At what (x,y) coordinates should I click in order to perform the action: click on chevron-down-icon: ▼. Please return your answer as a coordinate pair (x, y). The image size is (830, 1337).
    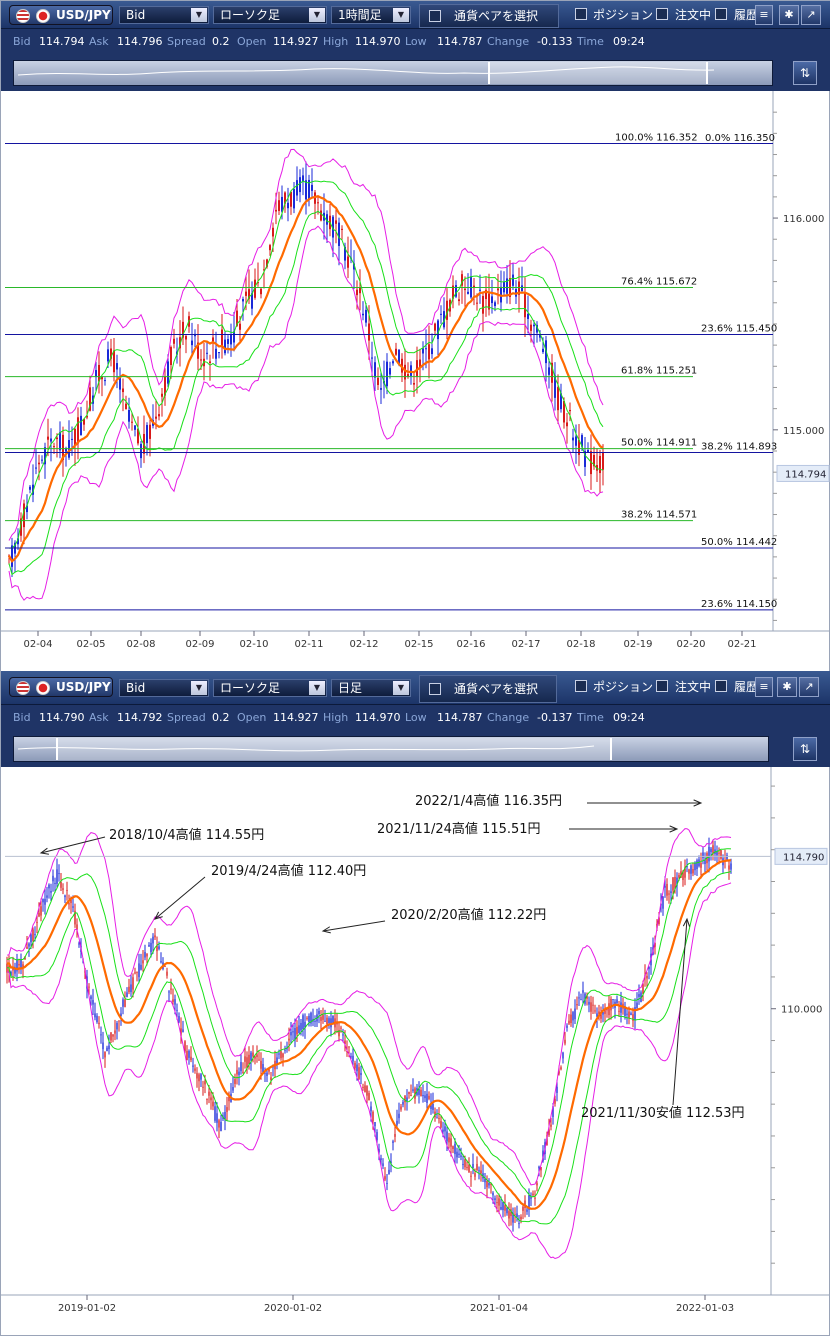
    Looking at the image, I should click on (401, 15).